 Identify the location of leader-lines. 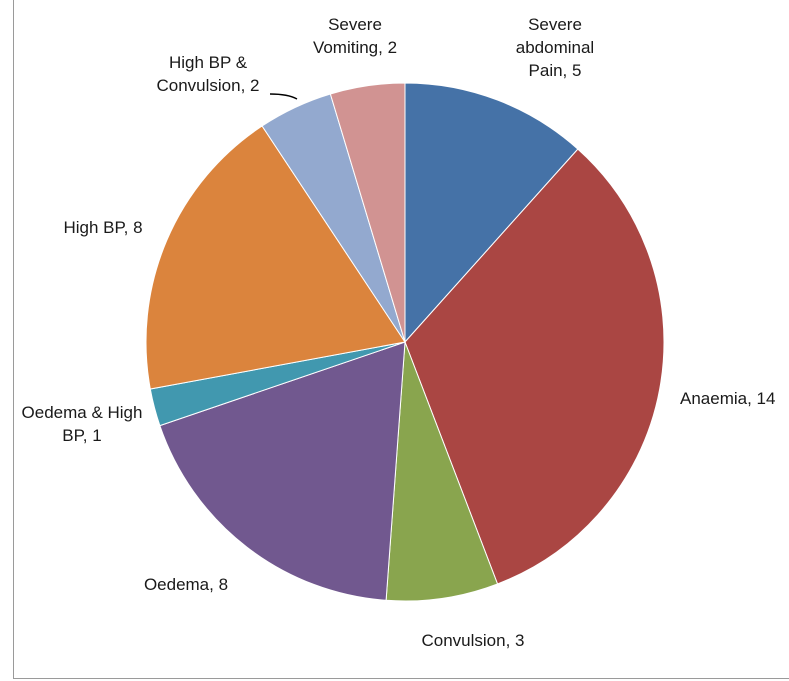
(283, 96).